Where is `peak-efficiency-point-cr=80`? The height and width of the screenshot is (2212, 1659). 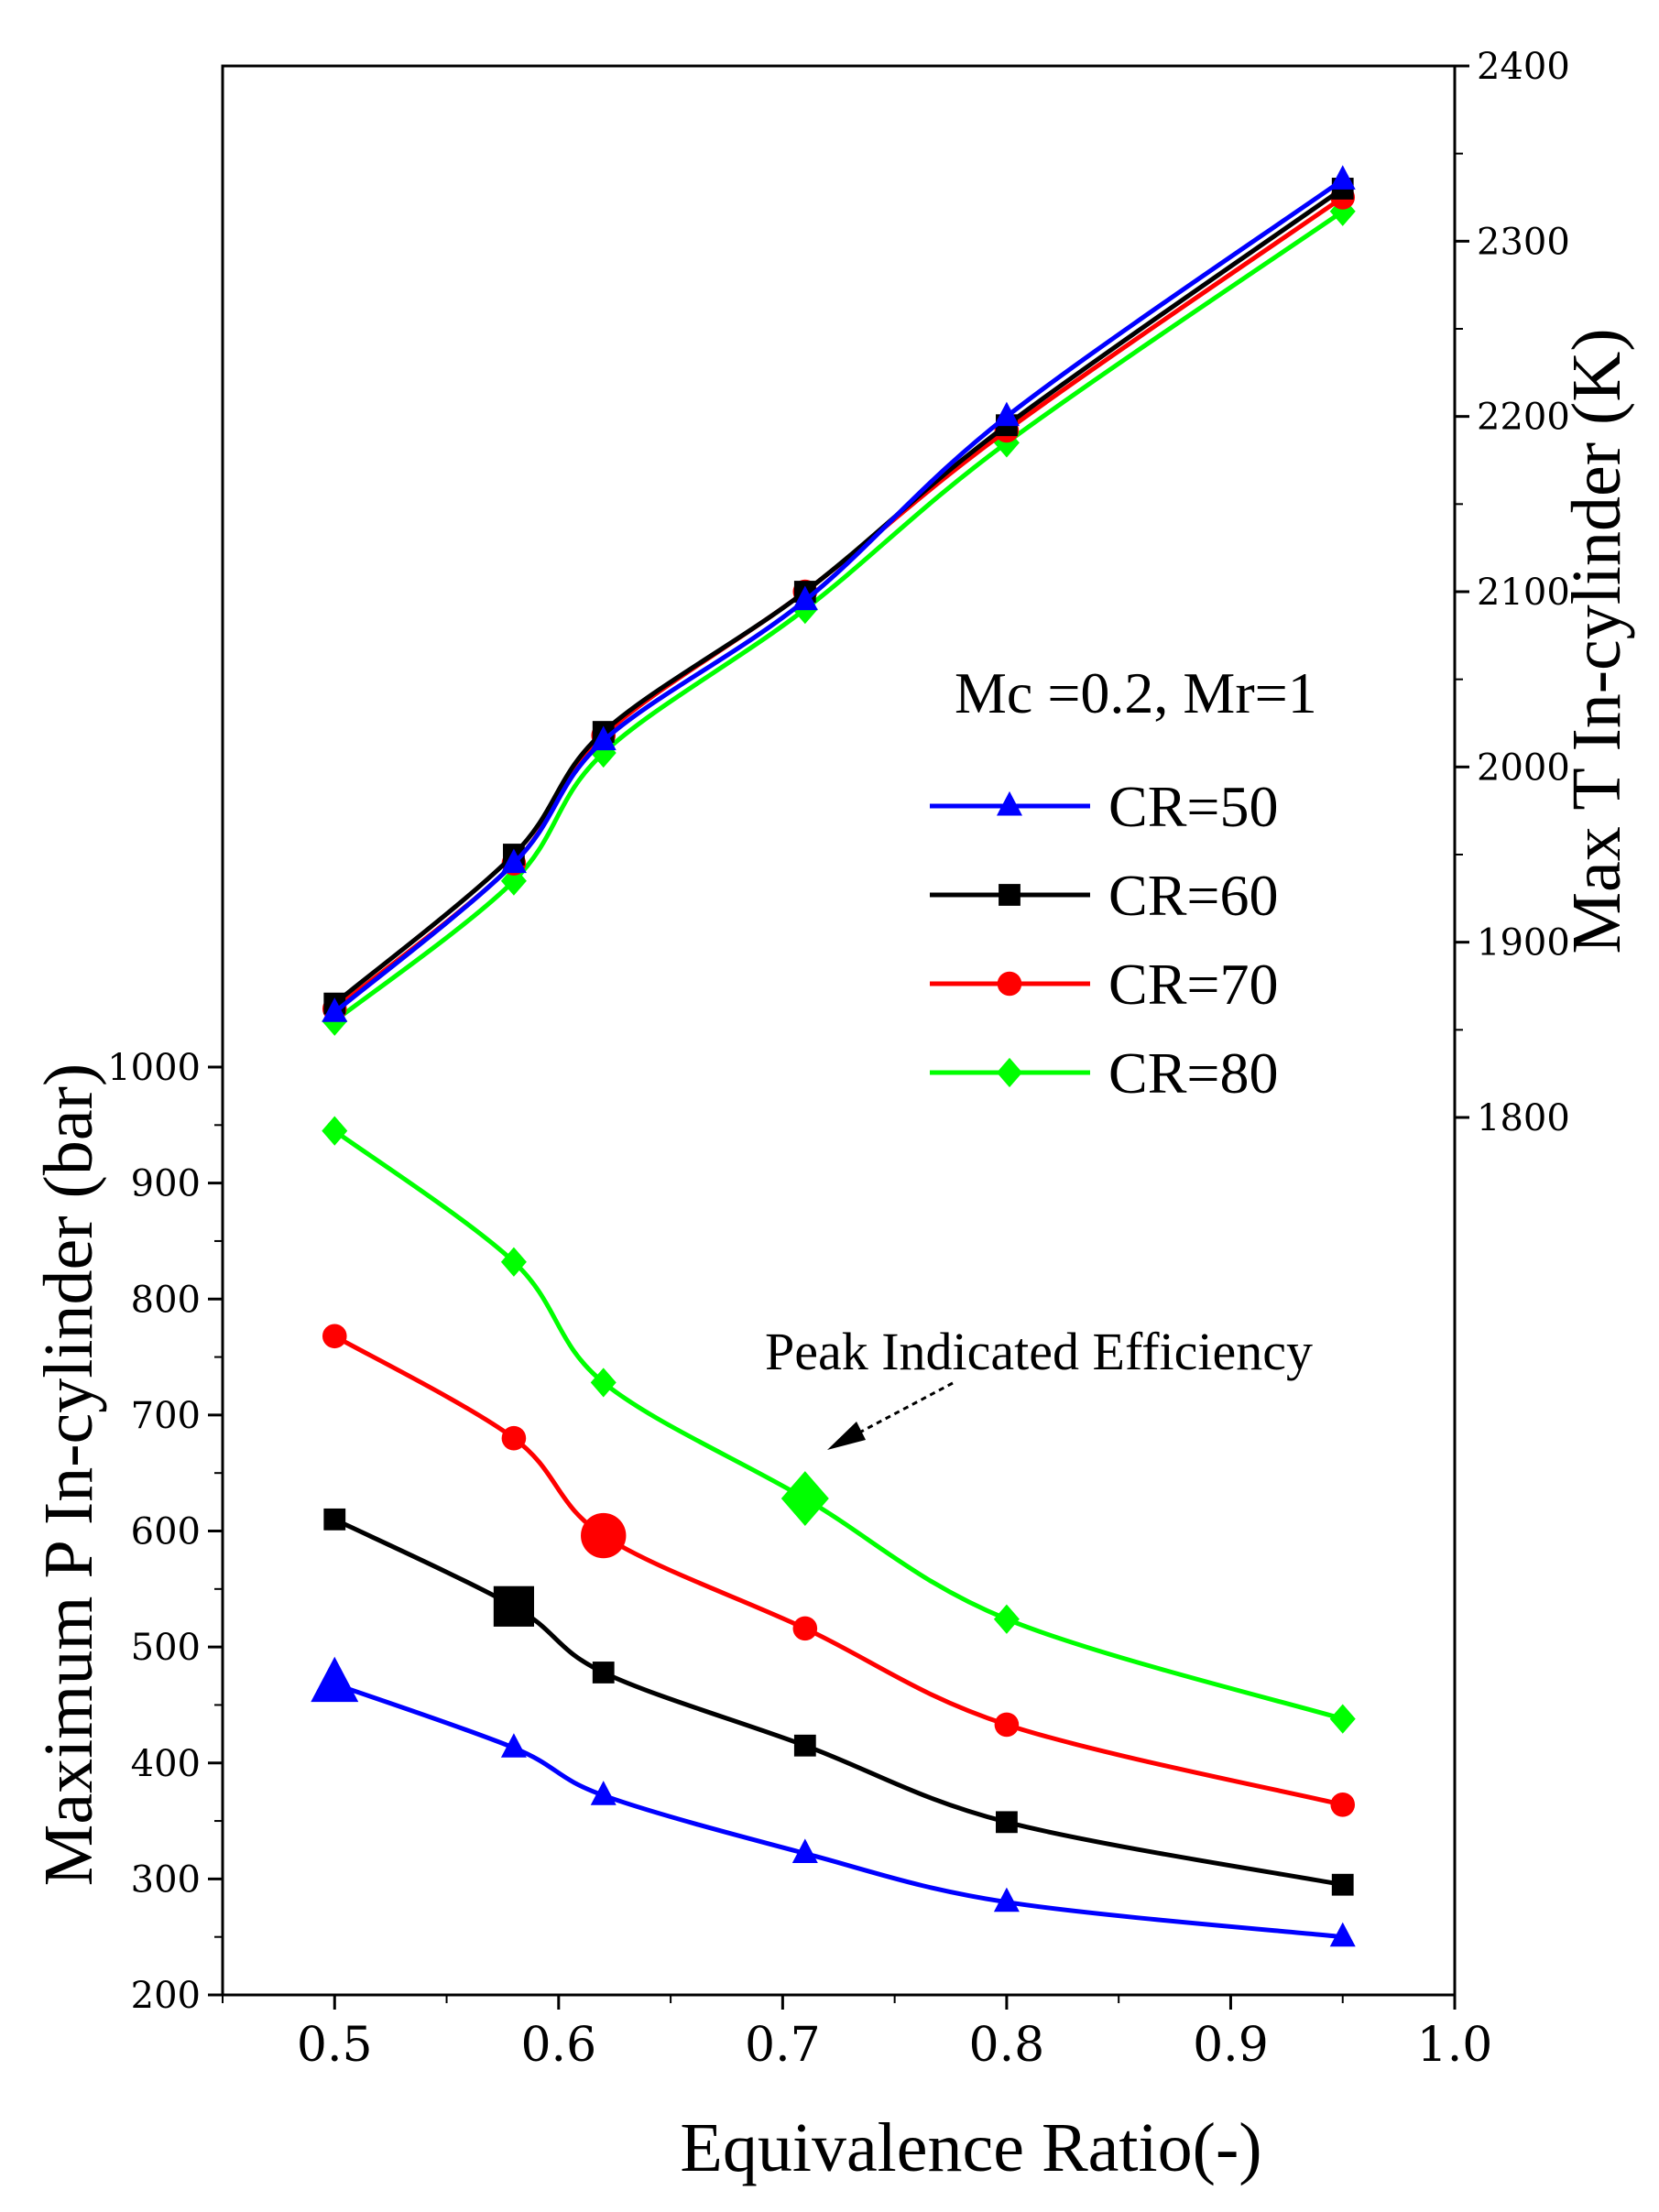 peak-efficiency-point-cr=80 is located at coordinates (804, 1498).